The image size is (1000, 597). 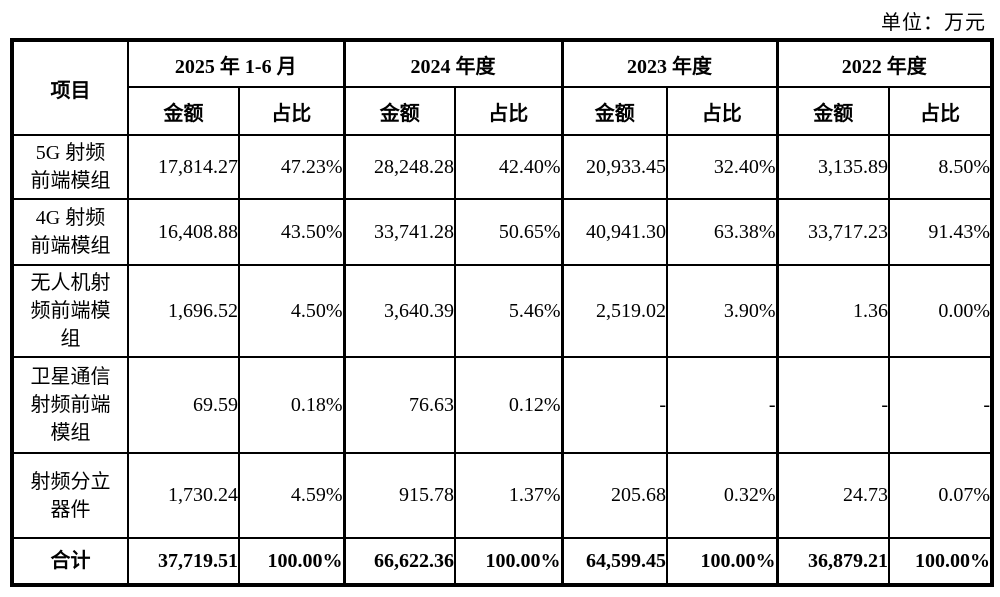 What do you see at coordinates (722, 232) in the screenshot?
I see `ratio-cell: 63.38%` at bounding box center [722, 232].